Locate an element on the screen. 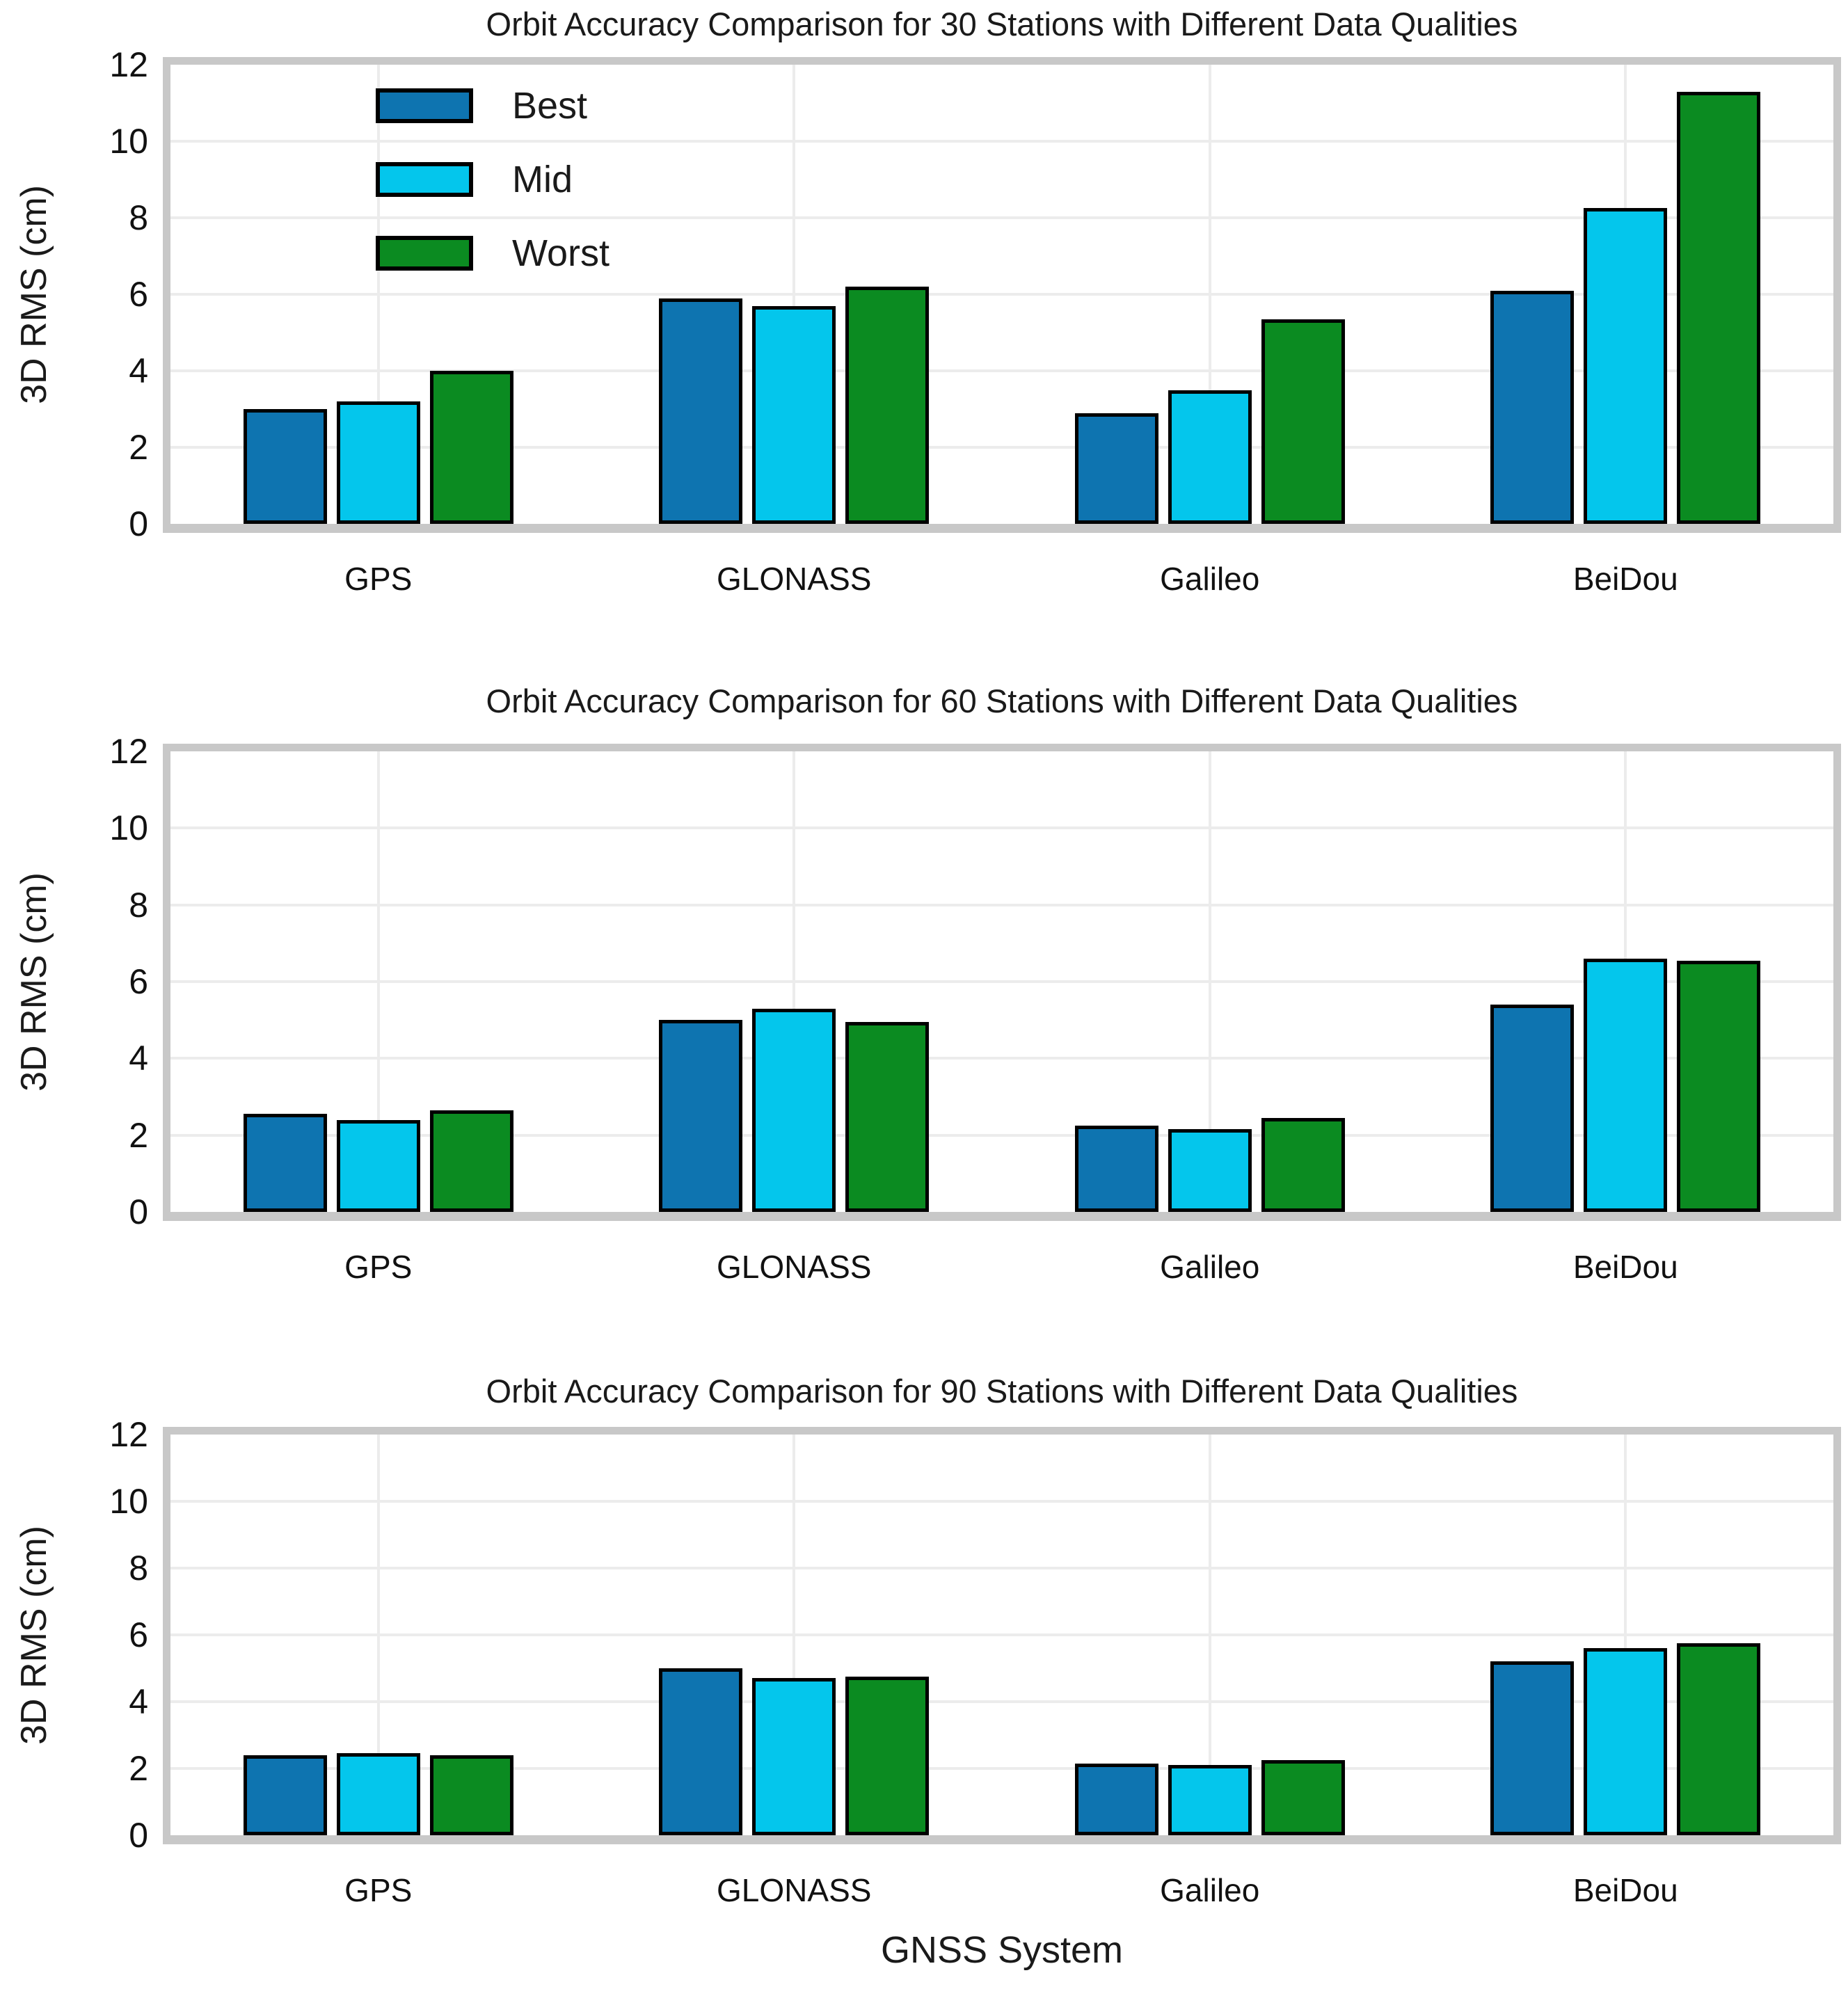 This screenshot has width=1848, height=2005. legend-row-worst: Worst is located at coordinates (493, 253).